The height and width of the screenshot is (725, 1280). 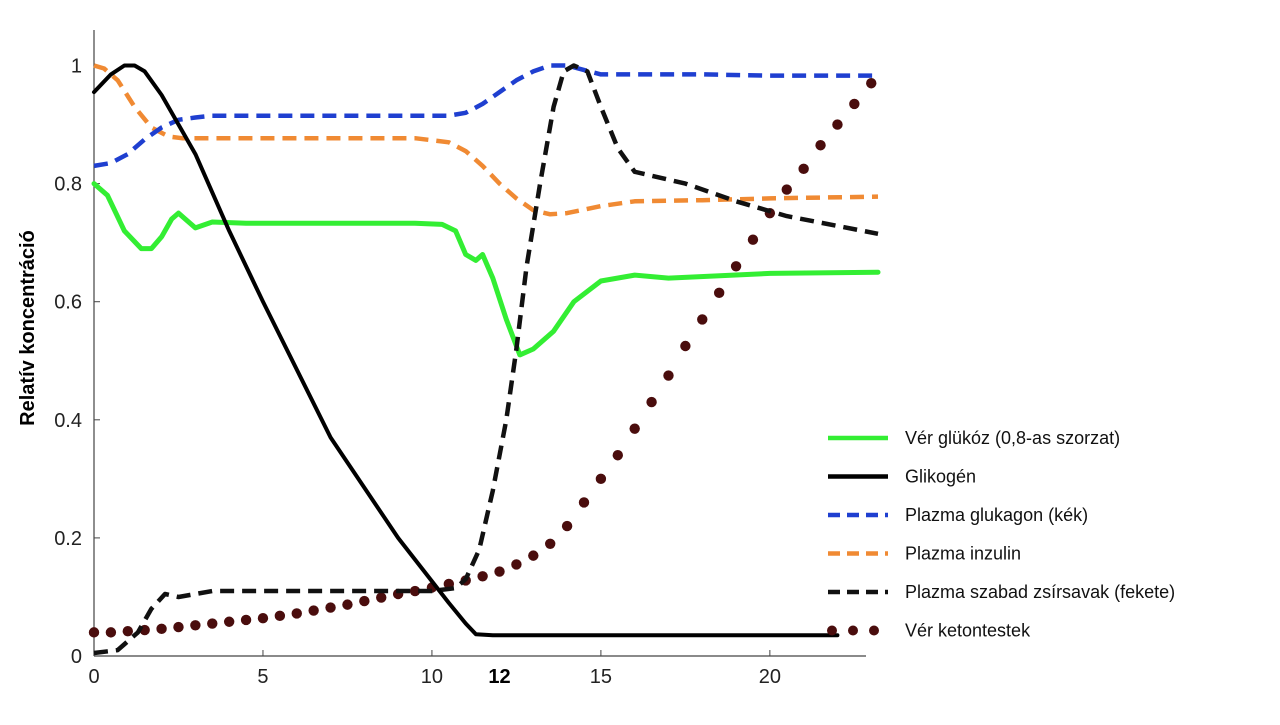 I want to click on series-plazma-inzulin-line, so click(x=486, y=140).